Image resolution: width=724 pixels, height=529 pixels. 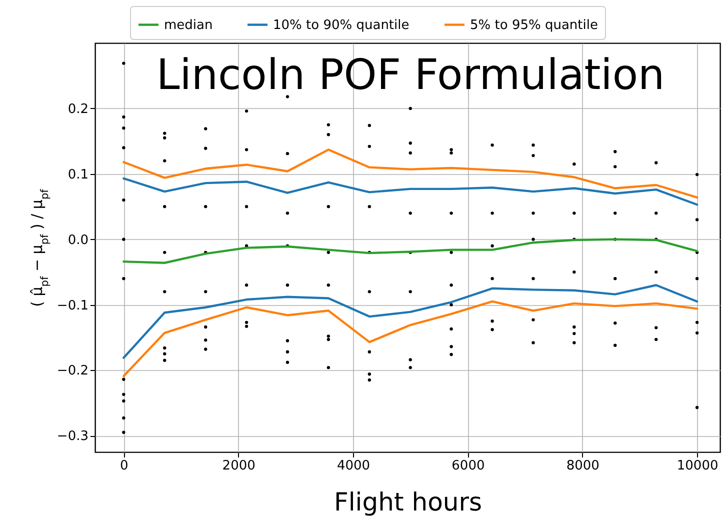 I want to click on x-tick-label: 10000, so click(x=697, y=466).